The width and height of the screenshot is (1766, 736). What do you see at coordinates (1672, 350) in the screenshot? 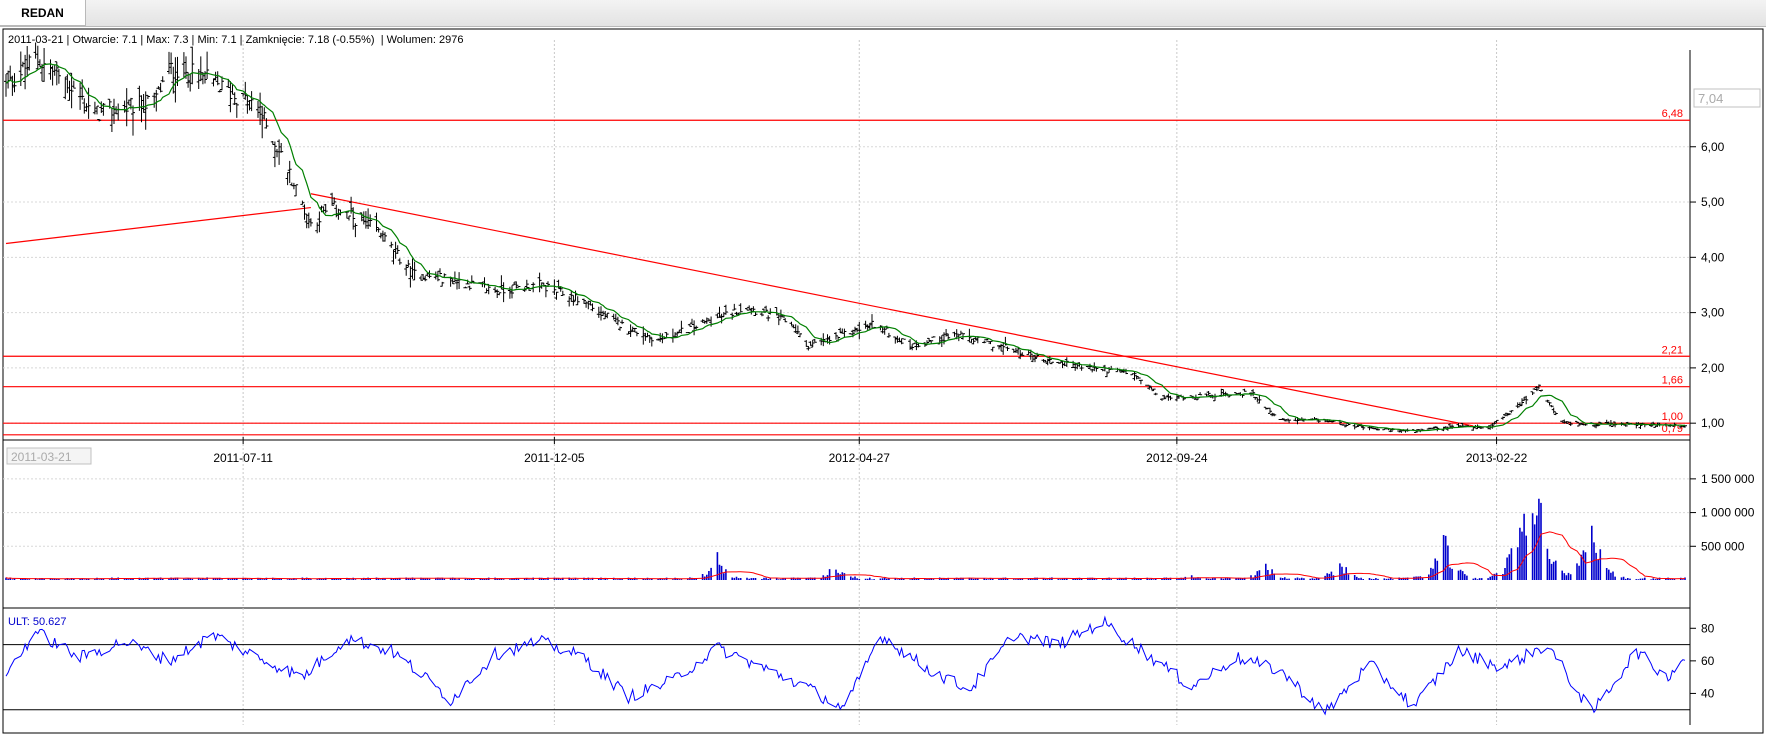
I see `level-label: 2,21` at bounding box center [1672, 350].